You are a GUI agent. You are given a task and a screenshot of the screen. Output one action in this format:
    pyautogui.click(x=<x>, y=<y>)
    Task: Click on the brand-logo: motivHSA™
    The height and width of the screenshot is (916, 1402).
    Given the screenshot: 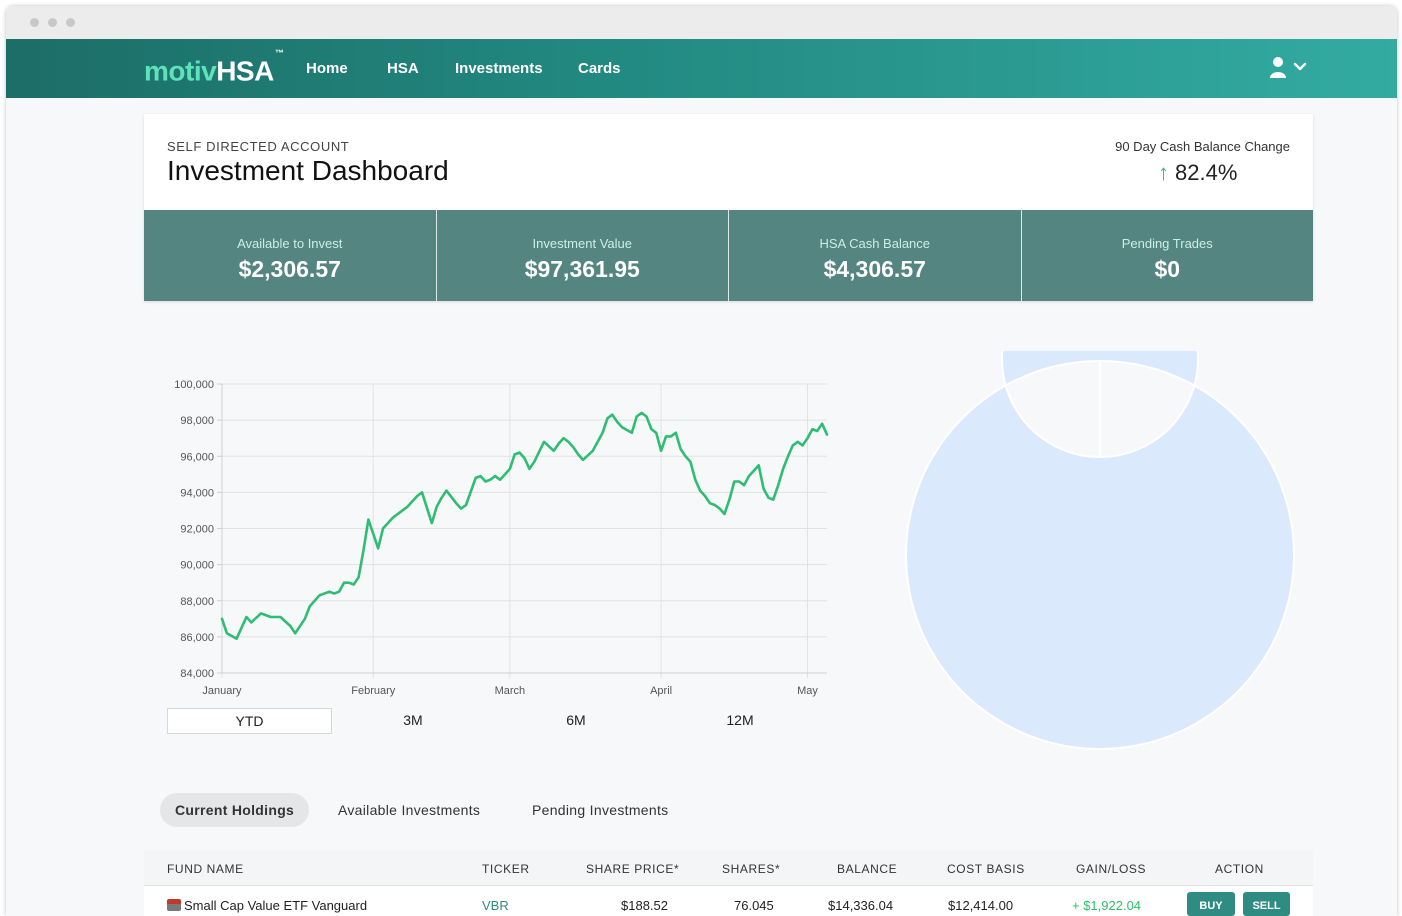 What is the action you would take?
    pyautogui.click(x=214, y=67)
    